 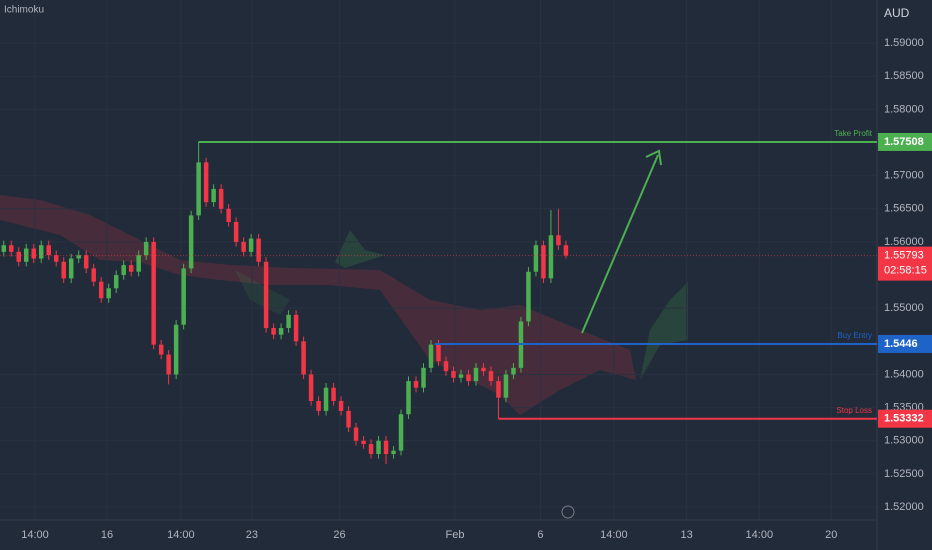 I want to click on icon, so click(x=568, y=512).